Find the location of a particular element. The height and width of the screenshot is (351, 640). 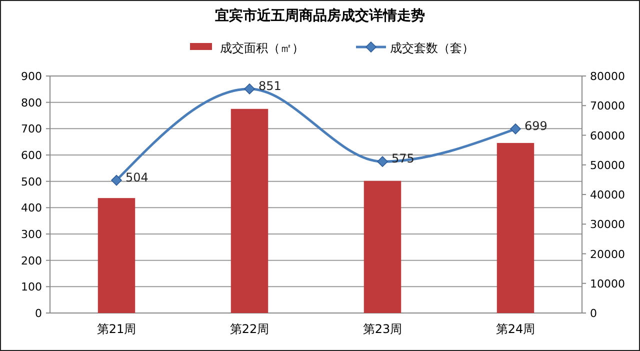

legend-label: 成交套数（套） is located at coordinates (432, 48).